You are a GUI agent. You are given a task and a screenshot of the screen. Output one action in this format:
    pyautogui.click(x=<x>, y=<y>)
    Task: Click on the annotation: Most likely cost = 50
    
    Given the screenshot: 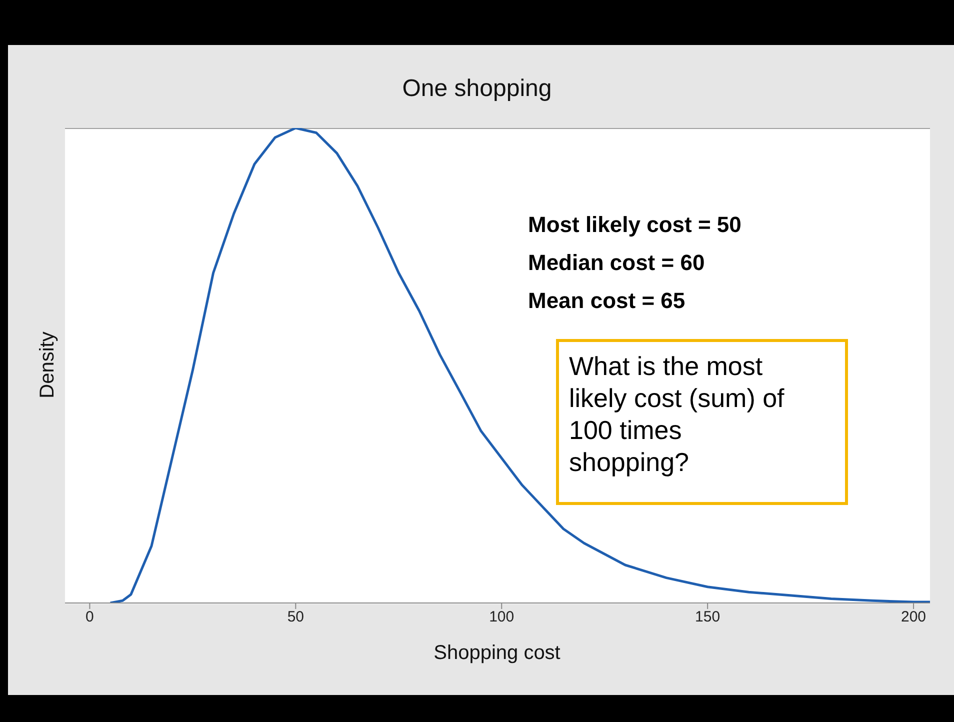 What is the action you would take?
    pyautogui.click(x=635, y=225)
    